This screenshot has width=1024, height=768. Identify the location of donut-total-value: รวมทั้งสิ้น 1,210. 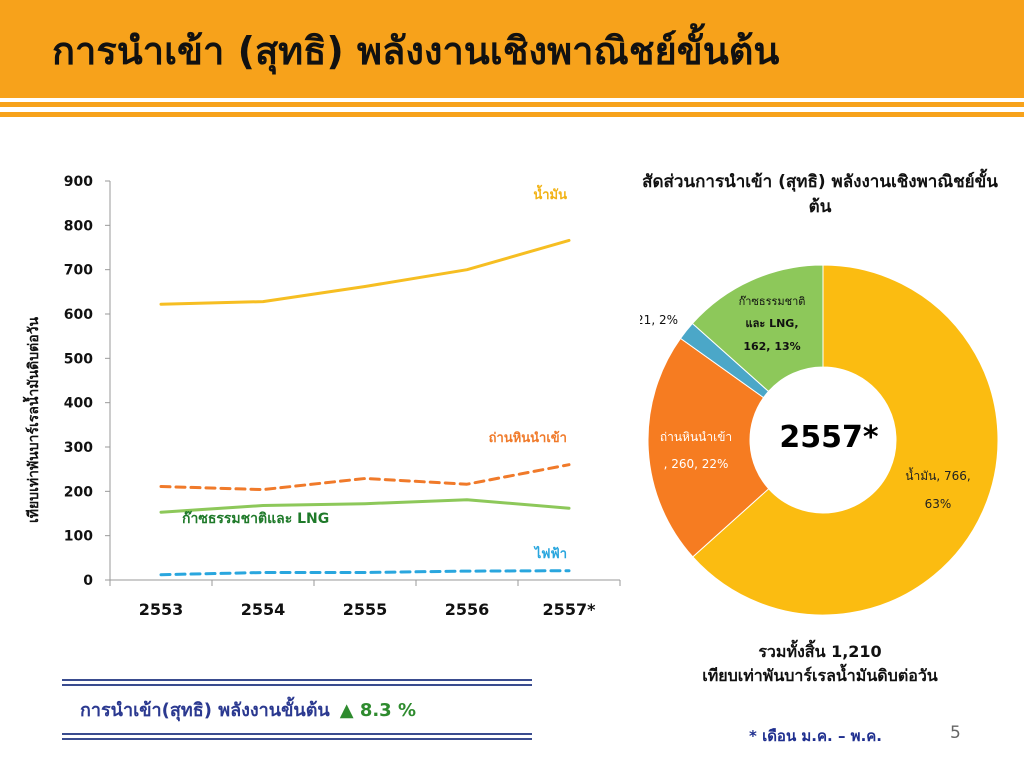
(820, 651).